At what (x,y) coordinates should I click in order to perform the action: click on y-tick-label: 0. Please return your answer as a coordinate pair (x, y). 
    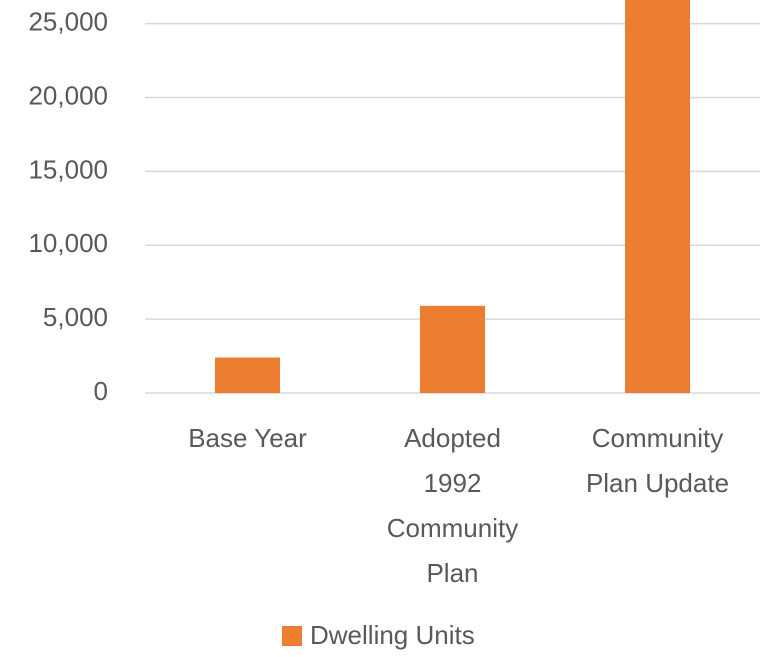
    Looking at the image, I should click on (101, 391).